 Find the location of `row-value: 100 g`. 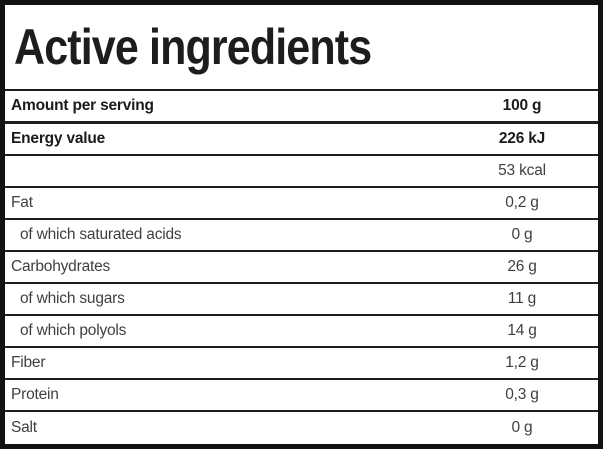

row-value: 100 g is located at coordinates (522, 105).